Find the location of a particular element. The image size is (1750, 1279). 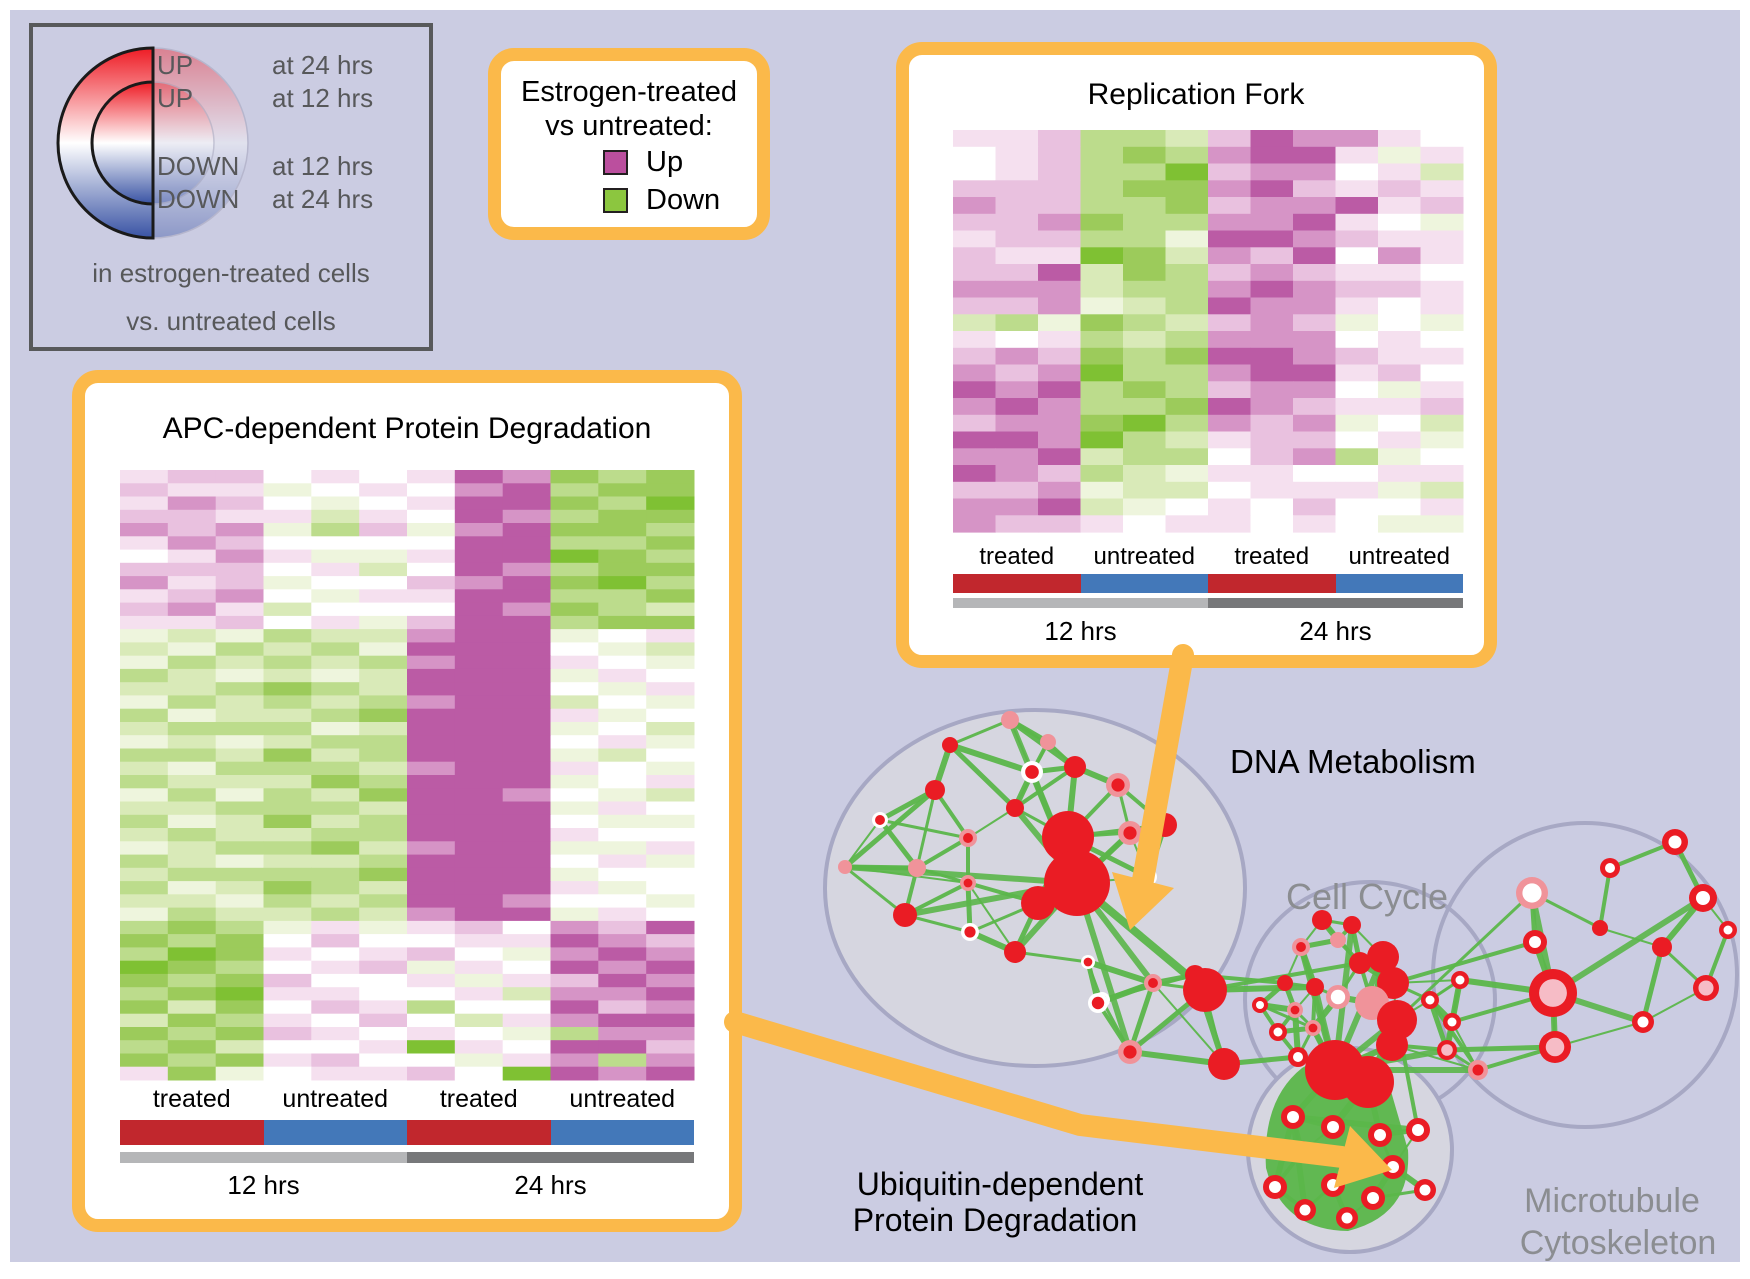

untreated-group-bar is located at coordinates (622, 1132).